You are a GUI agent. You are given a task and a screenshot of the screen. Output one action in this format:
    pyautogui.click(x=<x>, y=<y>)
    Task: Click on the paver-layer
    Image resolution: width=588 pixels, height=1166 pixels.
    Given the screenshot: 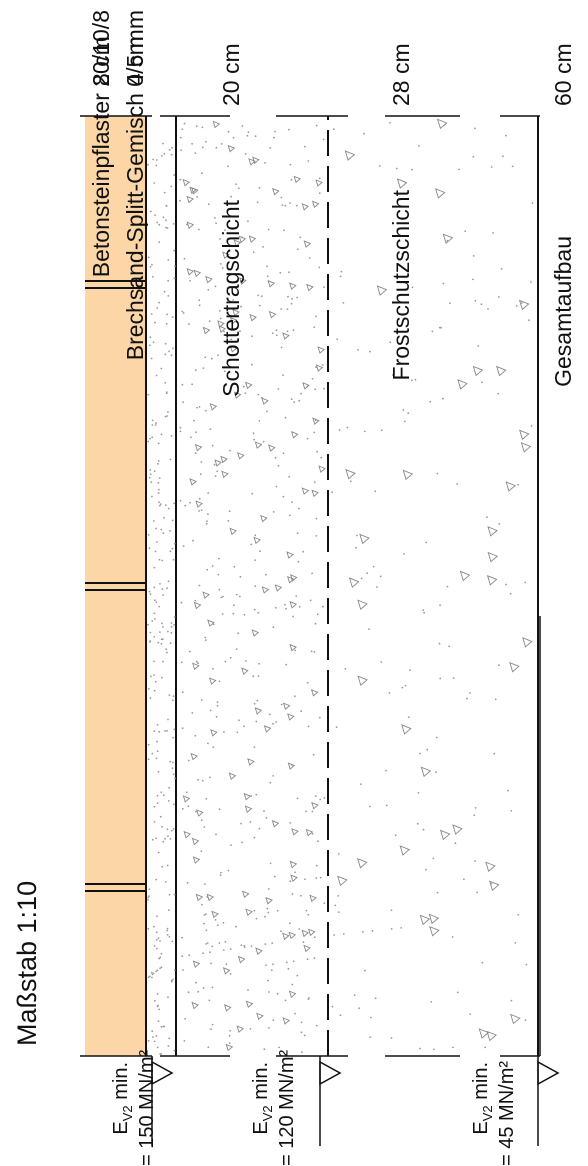 What is the action you would take?
    pyautogui.click(x=115, y=586)
    